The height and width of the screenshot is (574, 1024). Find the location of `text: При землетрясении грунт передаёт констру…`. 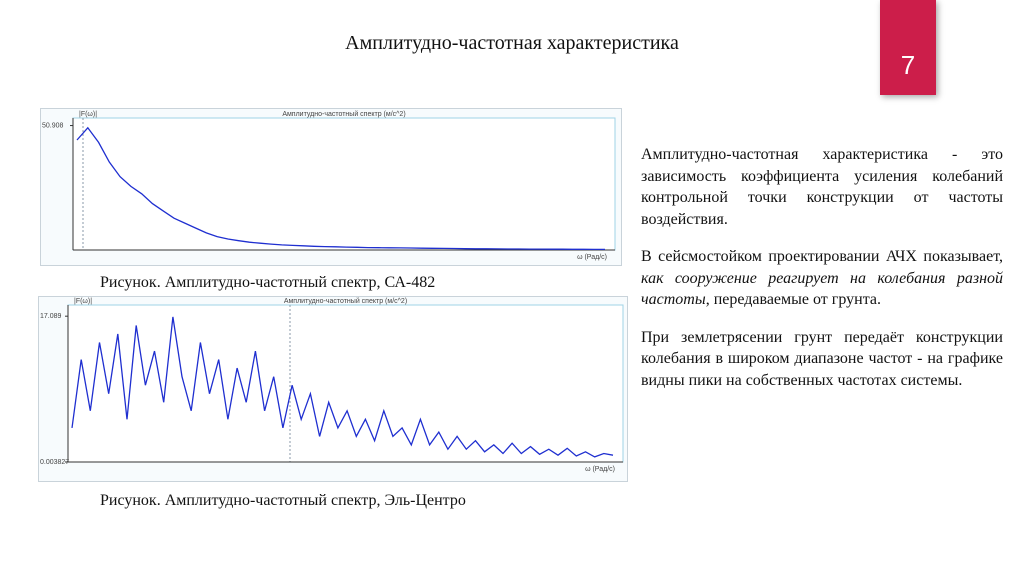

text: При землетрясении грунт передаёт констру… is located at coordinates (822, 358).